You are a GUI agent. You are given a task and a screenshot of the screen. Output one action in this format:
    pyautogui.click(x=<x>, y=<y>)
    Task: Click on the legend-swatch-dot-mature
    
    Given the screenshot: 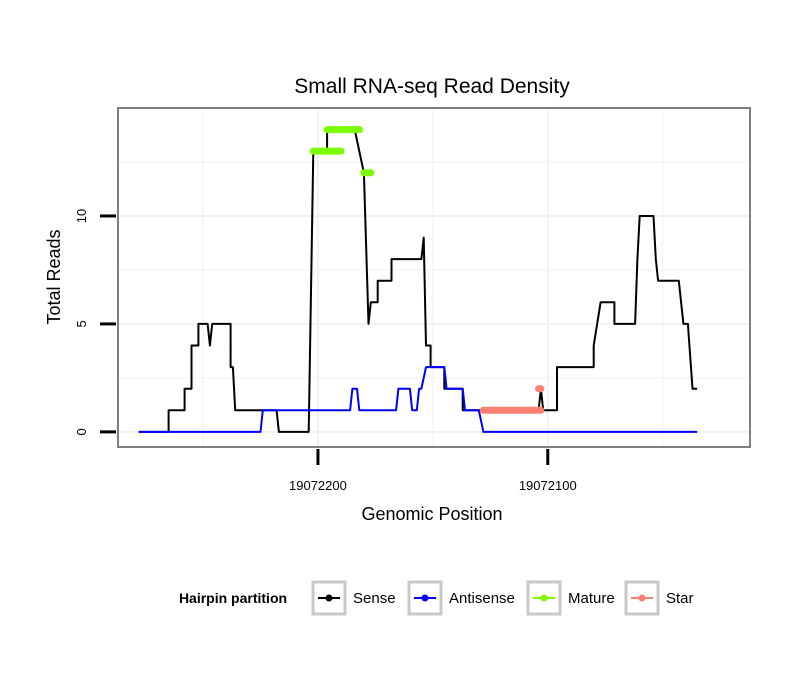 What is the action you would take?
    pyautogui.click(x=544, y=598)
    